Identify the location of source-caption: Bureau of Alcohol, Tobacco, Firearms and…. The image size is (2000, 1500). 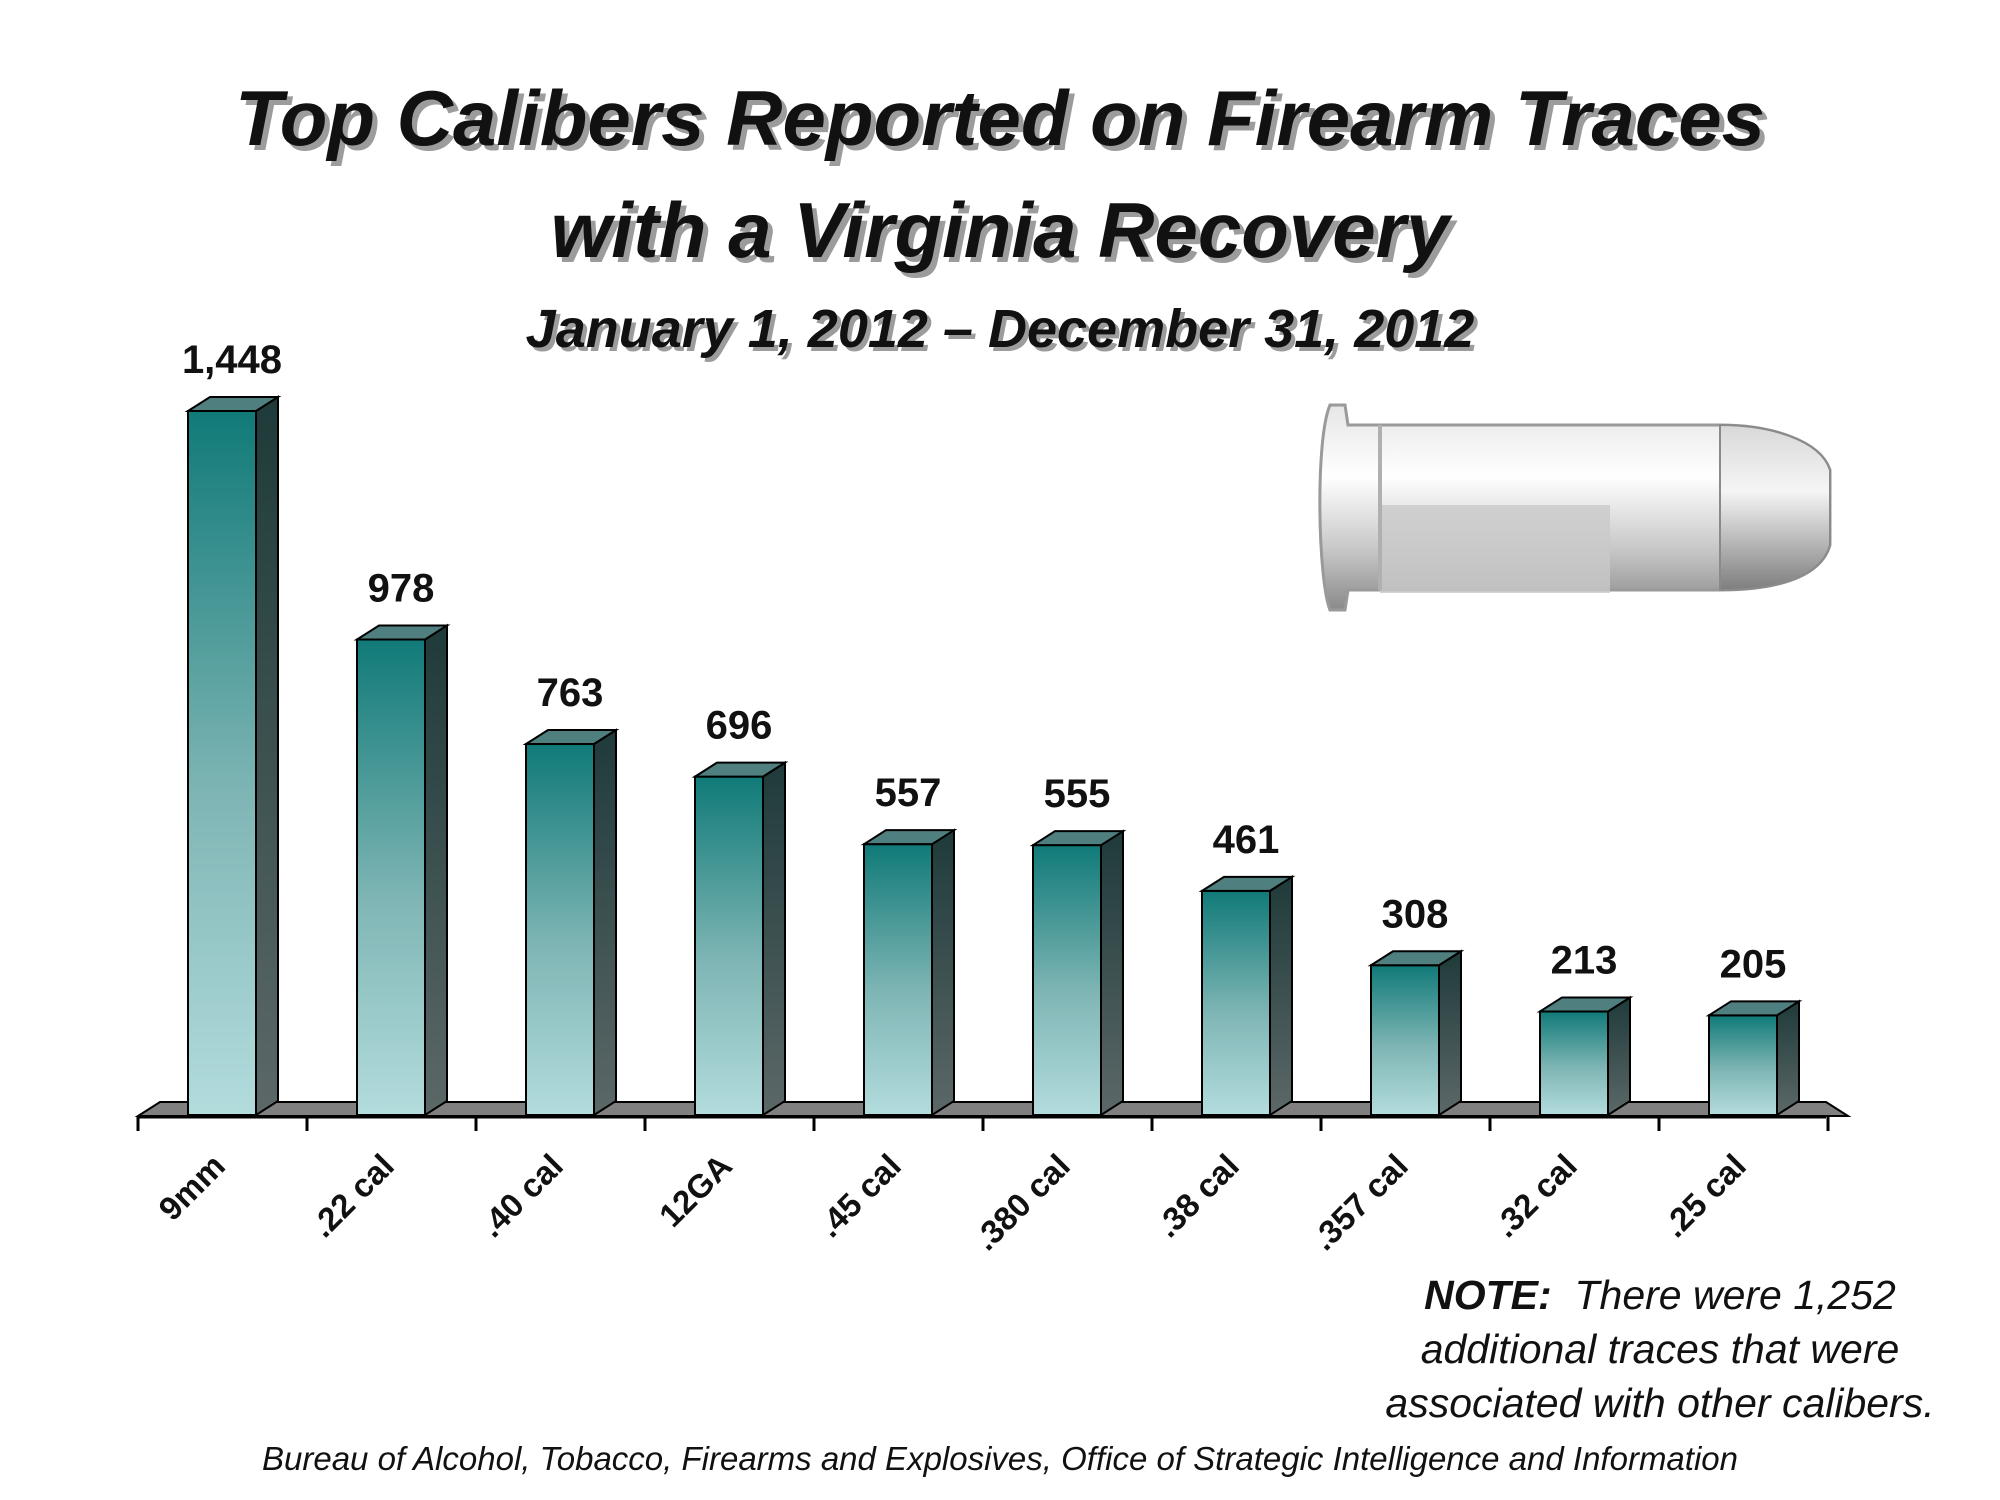
(1000, 1458).